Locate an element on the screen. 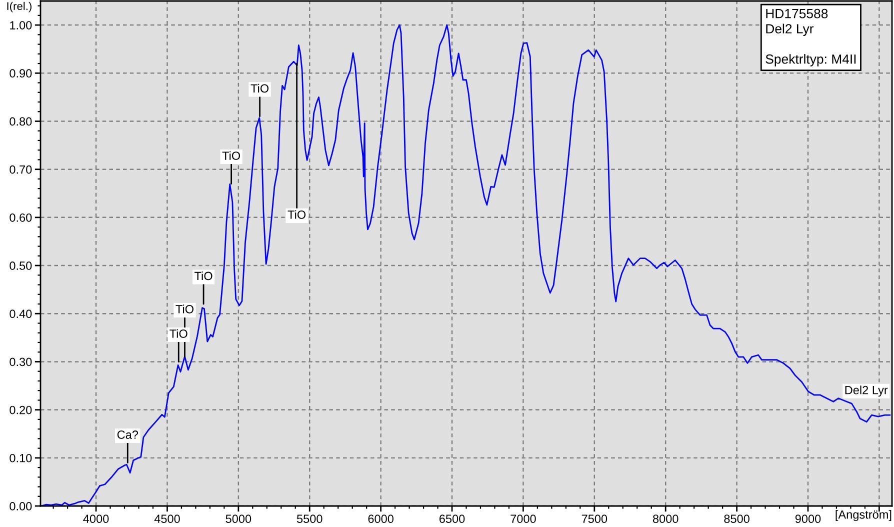 This screenshot has height=527, width=894. x-tick-label: 8500 is located at coordinates (737, 519).